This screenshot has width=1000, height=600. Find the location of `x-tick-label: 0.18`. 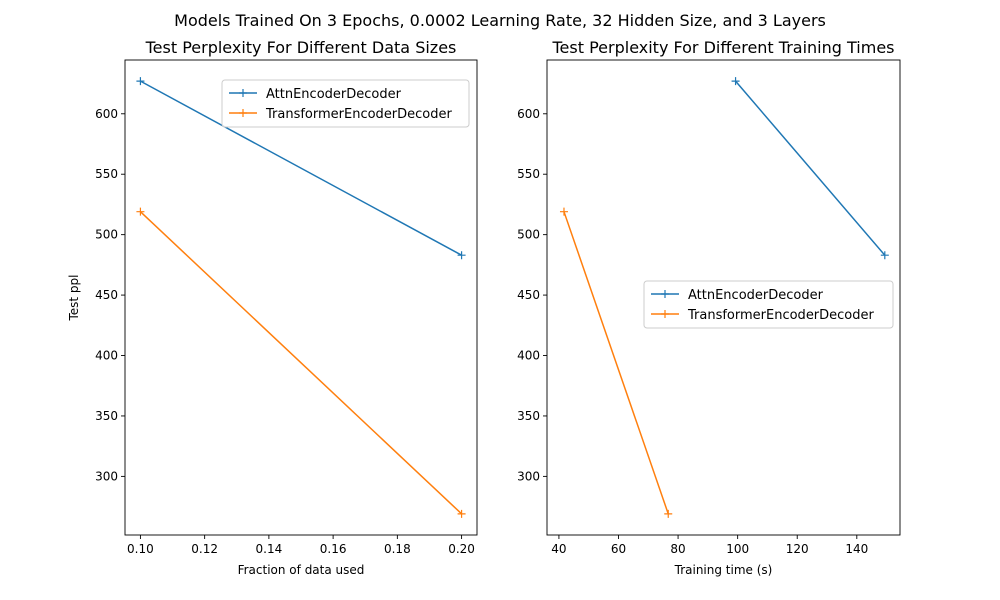

x-tick-label: 0.18 is located at coordinates (397, 549).